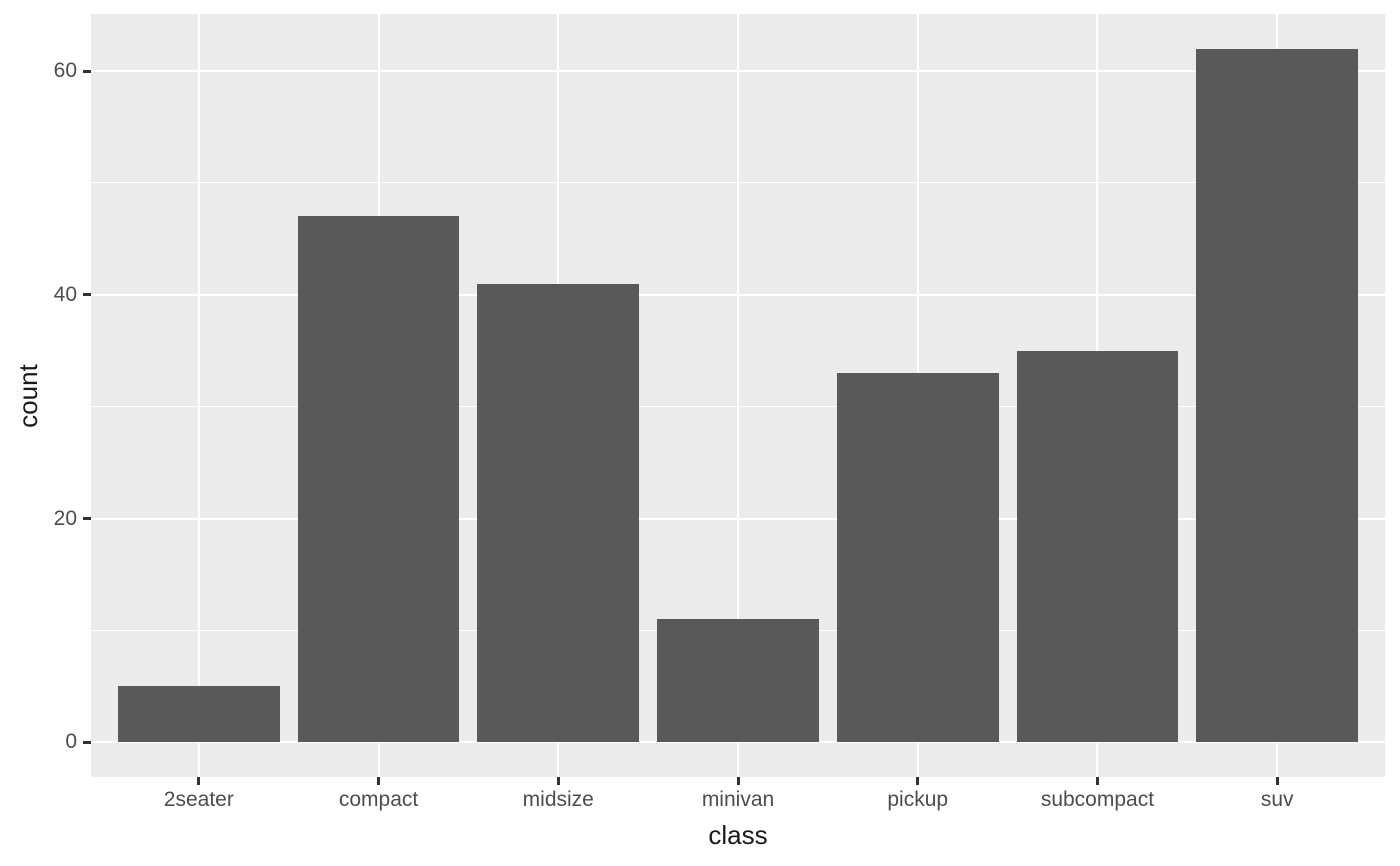 This screenshot has width=1400, height=866. What do you see at coordinates (1277, 781) in the screenshot?
I see `x-tick-mark-suv` at bounding box center [1277, 781].